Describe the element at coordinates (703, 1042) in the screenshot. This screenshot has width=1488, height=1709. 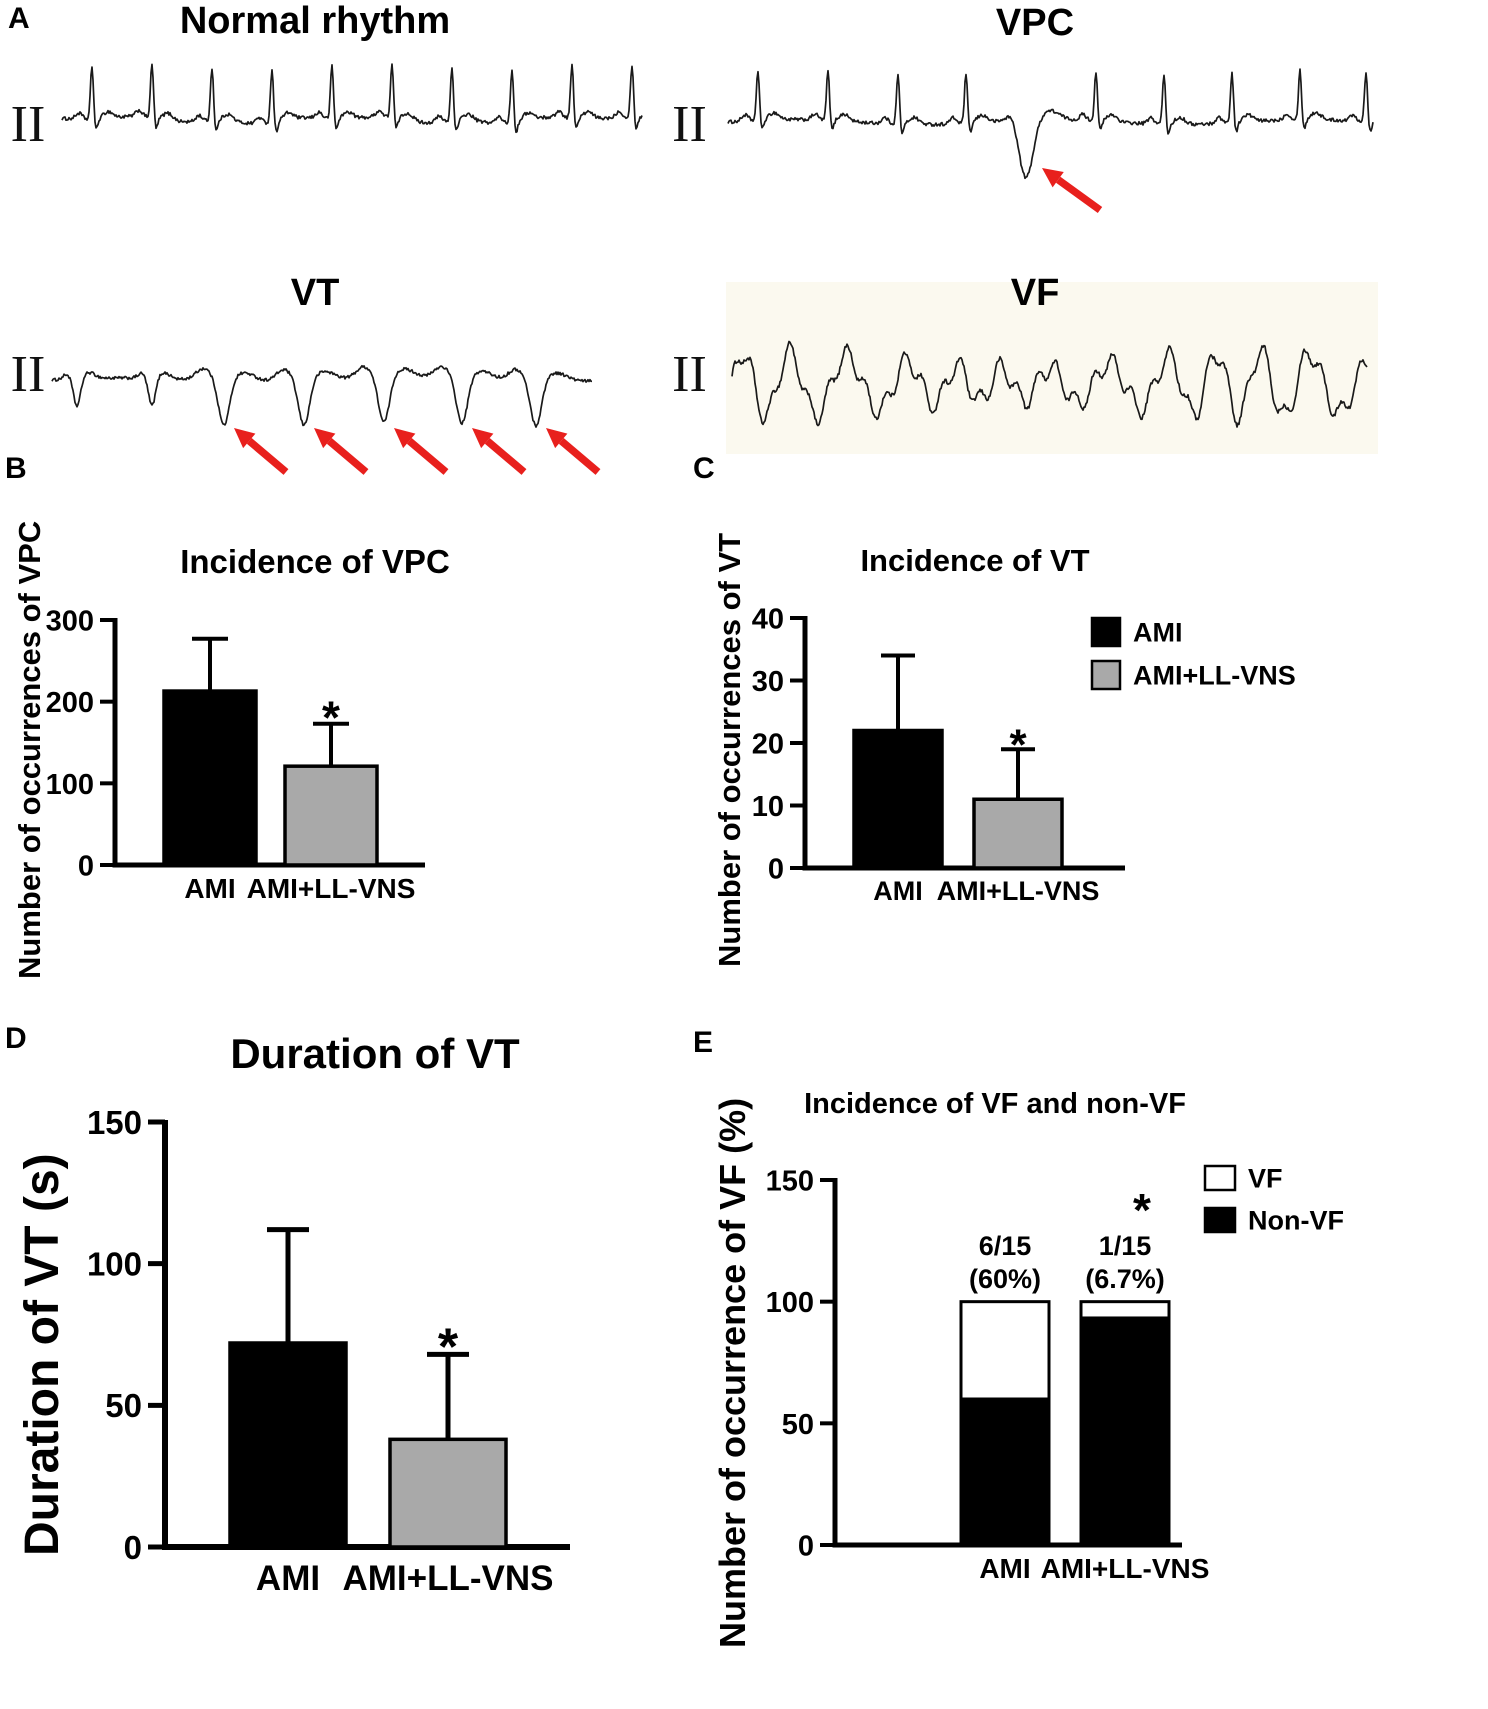
I see `panel-label-e: E` at that location.